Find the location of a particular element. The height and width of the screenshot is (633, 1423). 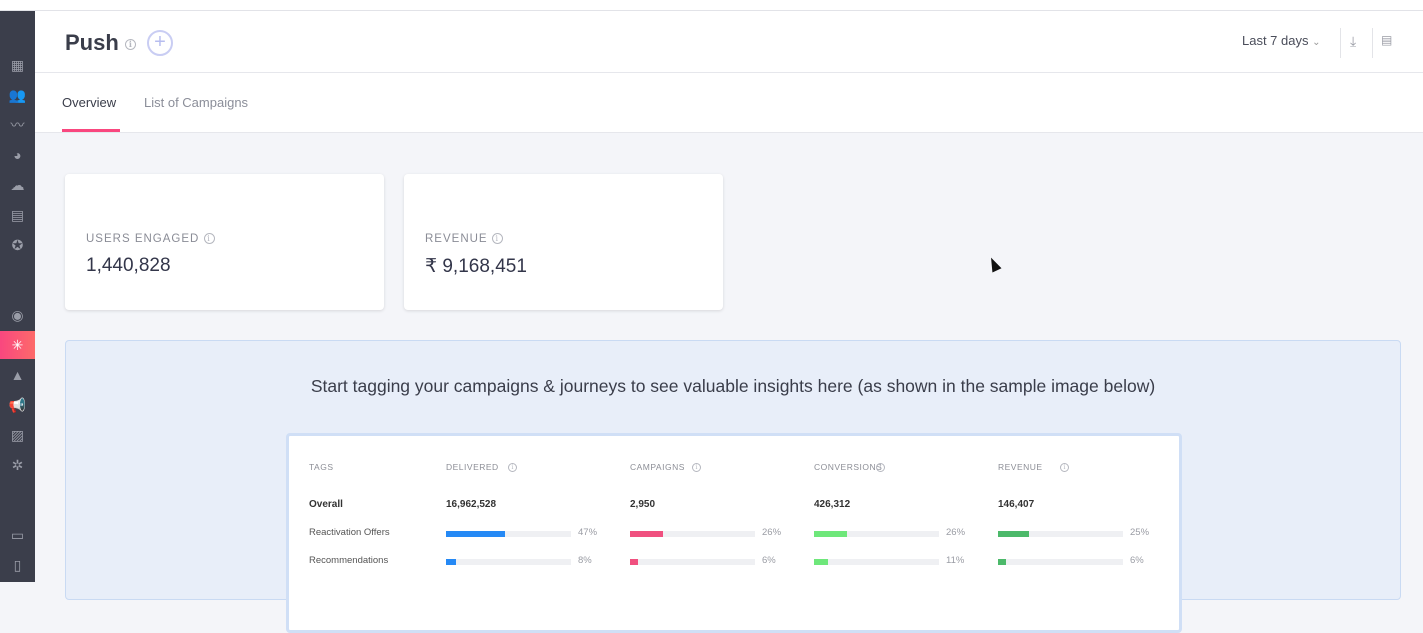

label-text: USERS ENGAGED is located at coordinates (143, 239).